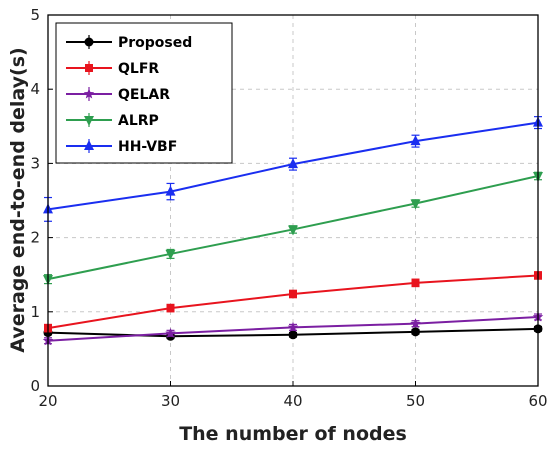 This screenshot has height=449, width=550. I want to click on x-tick-label: 50, so click(415, 401).